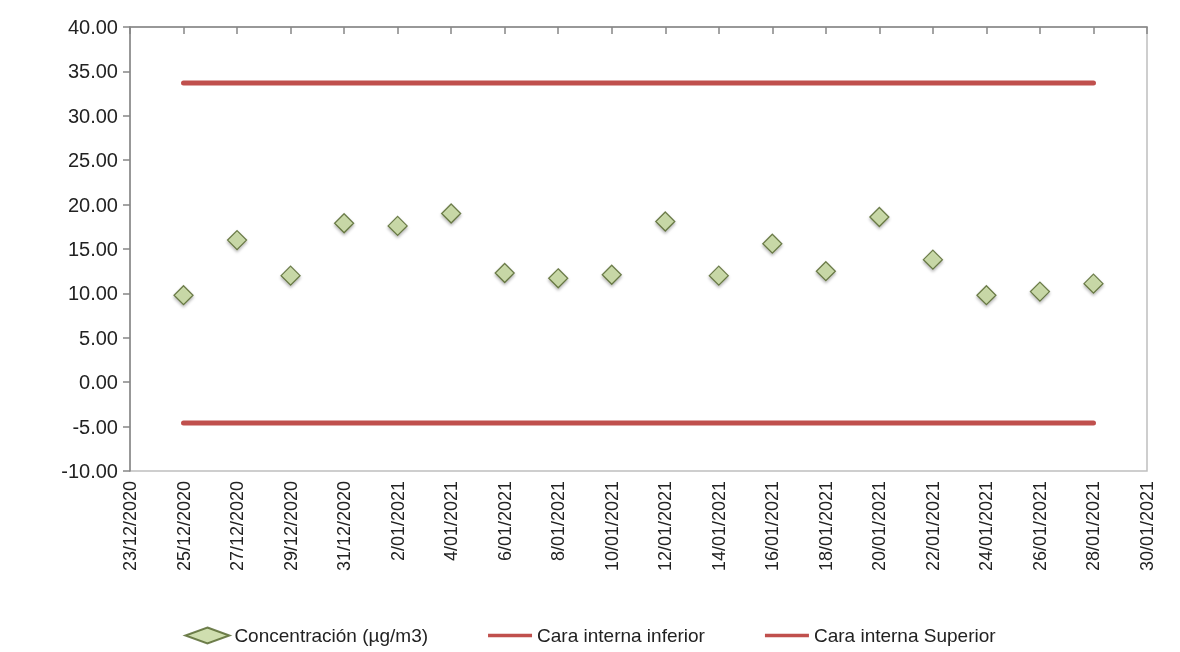 This screenshot has height=652, width=1180. What do you see at coordinates (92, 160) in the screenshot?
I see `y-tick-label: 25.00` at bounding box center [92, 160].